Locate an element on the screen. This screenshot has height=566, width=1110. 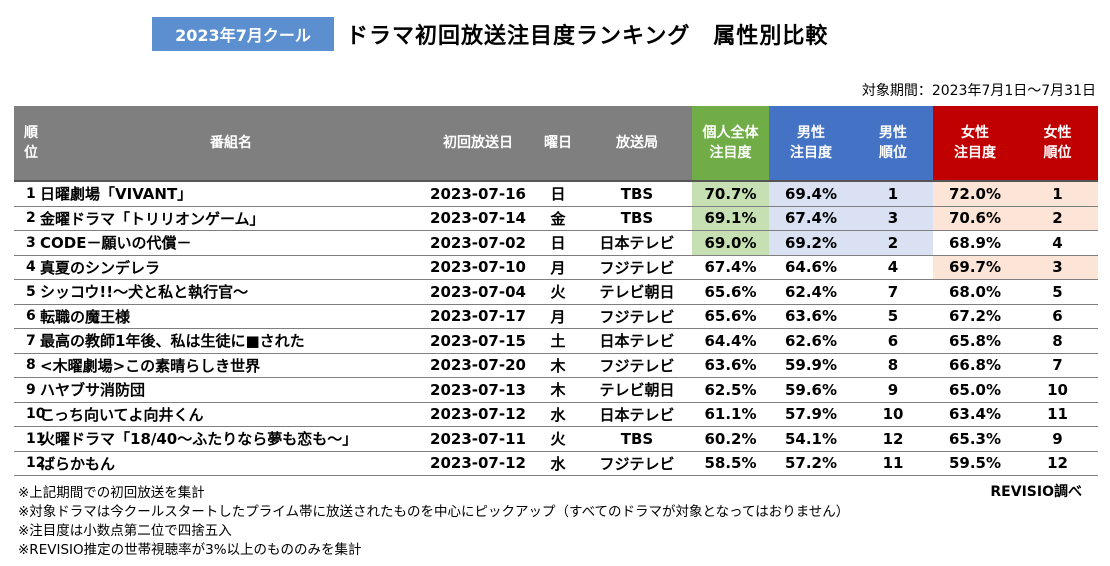
male-rank-cell: 3 is located at coordinates (893, 218).